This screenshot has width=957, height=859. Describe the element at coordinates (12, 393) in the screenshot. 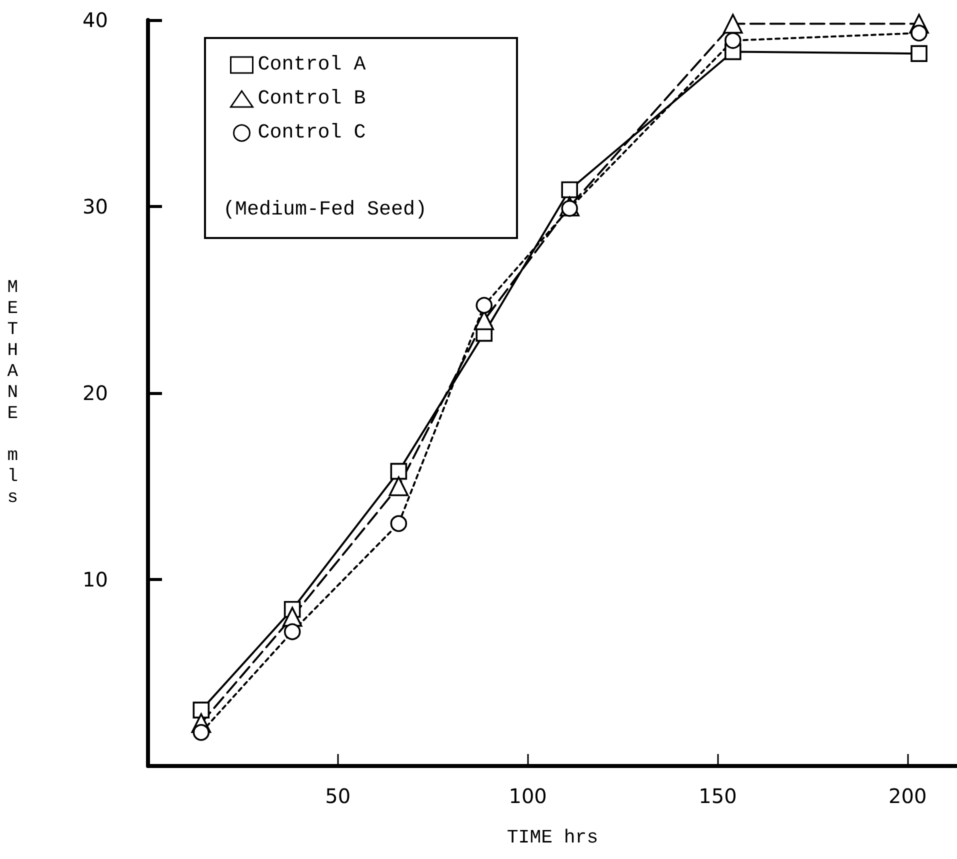

I see `text: METHANE mls` at that location.